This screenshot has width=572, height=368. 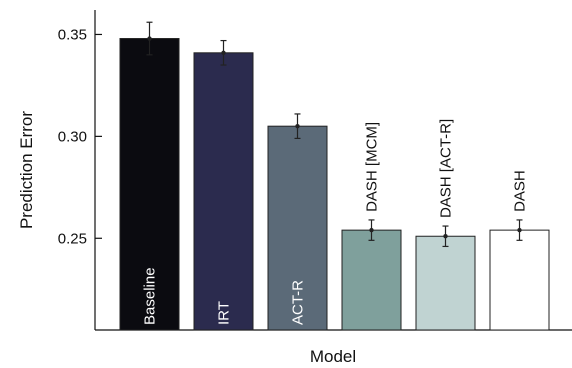 What do you see at coordinates (372, 167) in the screenshot?
I see `bar-category-label: DASH [MCM]` at bounding box center [372, 167].